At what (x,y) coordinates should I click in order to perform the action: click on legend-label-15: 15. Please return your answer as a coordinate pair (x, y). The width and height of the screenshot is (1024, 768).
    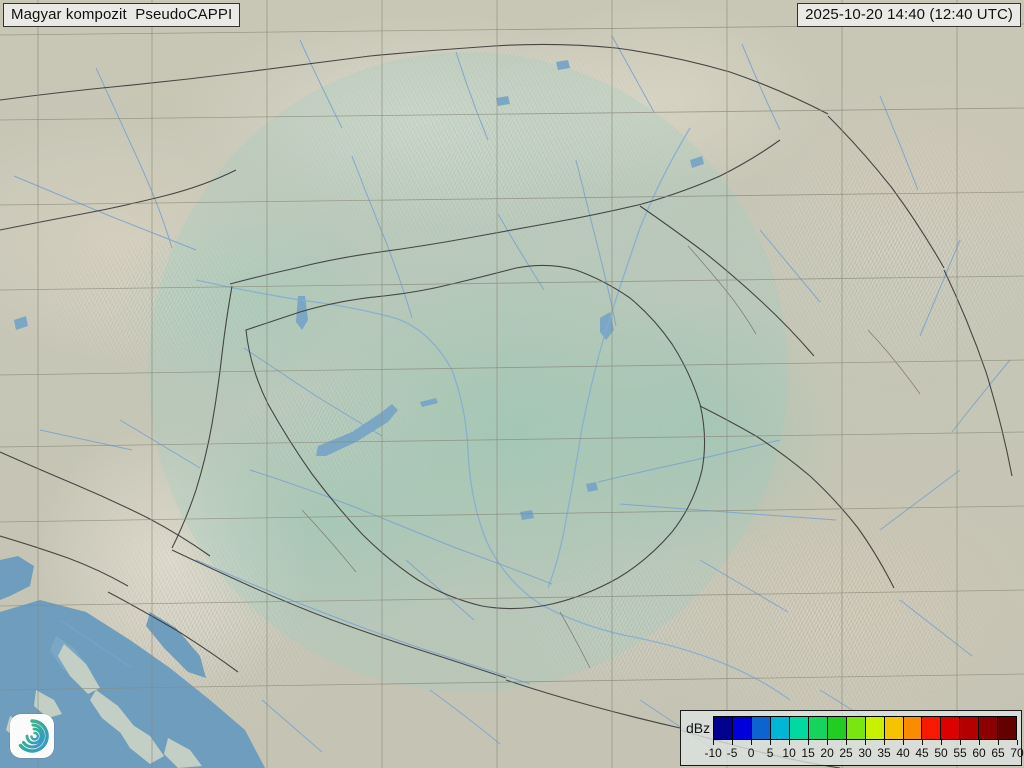
    Looking at the image, I should click on (808, 753).